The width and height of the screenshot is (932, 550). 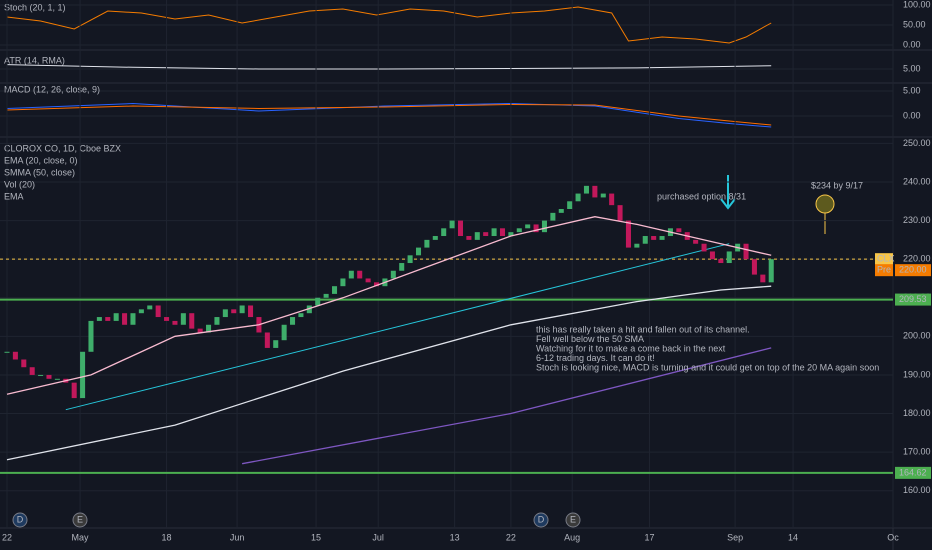 I want to click on x-tick-label: Aug, so click(x=572, y=537).